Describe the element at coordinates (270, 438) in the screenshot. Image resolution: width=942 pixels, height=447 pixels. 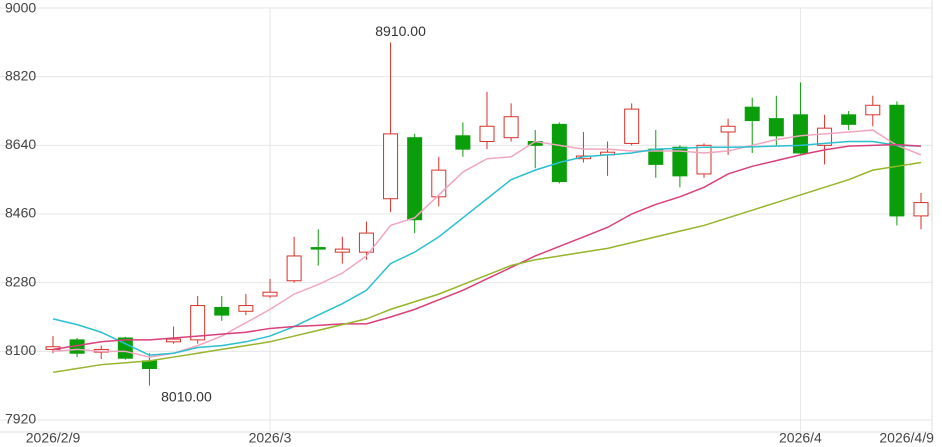
I see `x-tick-label: 2026/3` at that location.